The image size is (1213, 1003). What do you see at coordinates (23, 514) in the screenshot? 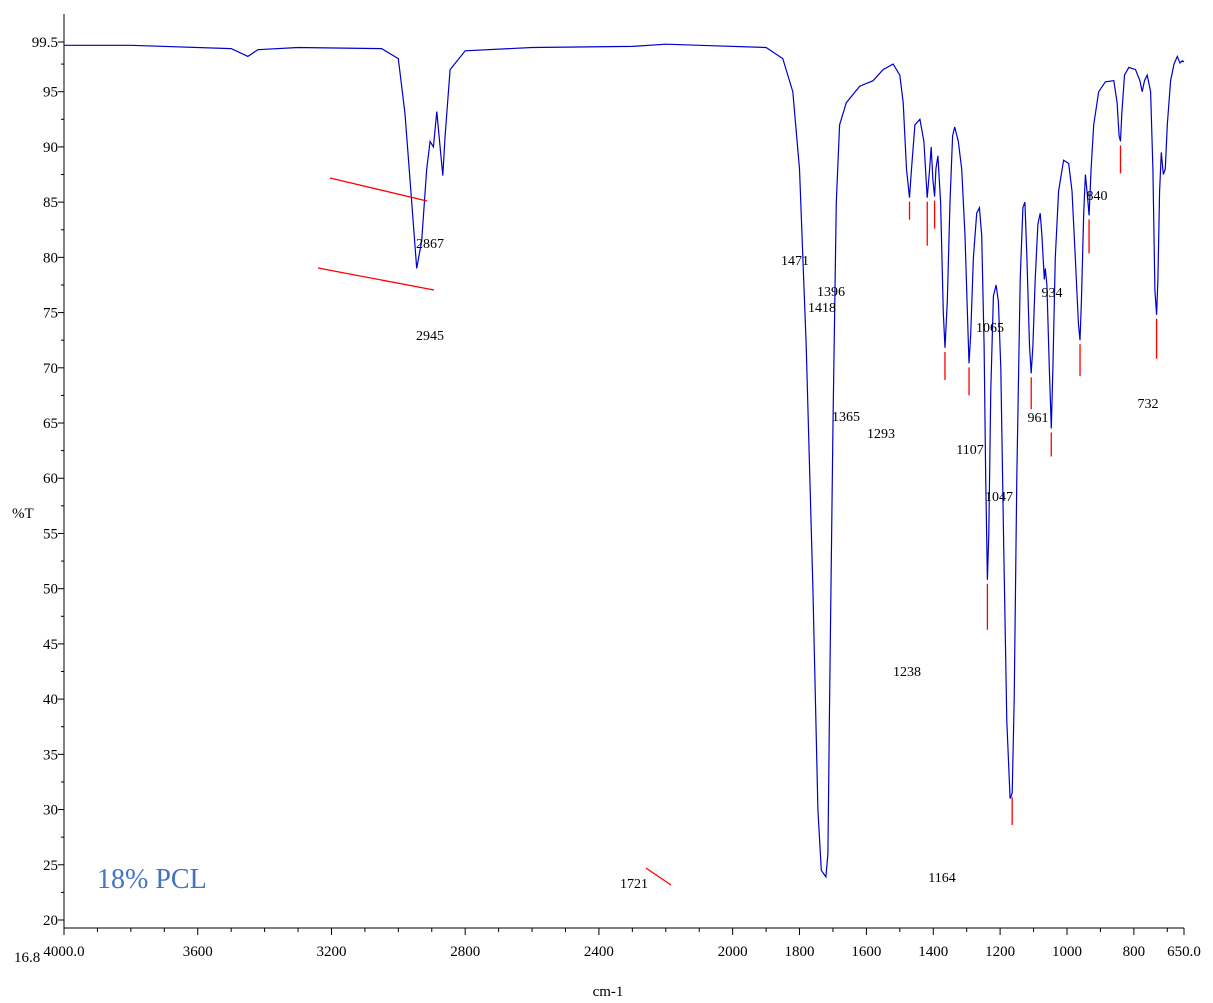
I see `y-axis-title: %T` at bounding box center [23, 514].